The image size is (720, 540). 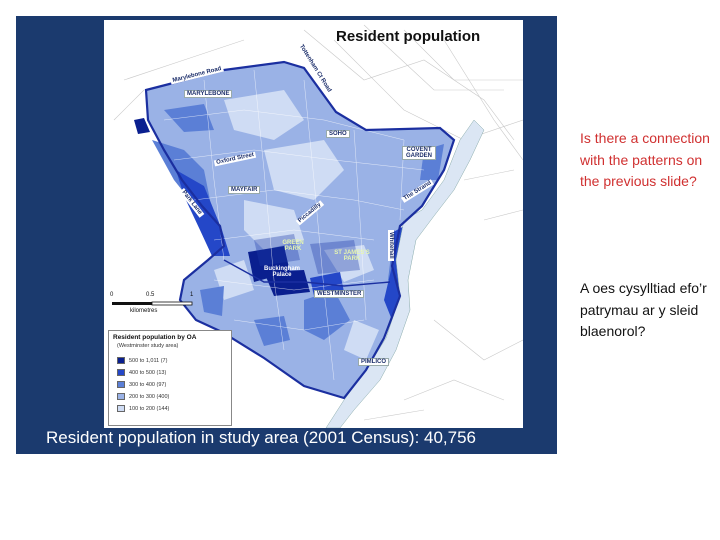 What do you see at coordinates (338, 134) in the screenshot?
I see `place-label-soho: SOHO` at bounding box center [338, 134].